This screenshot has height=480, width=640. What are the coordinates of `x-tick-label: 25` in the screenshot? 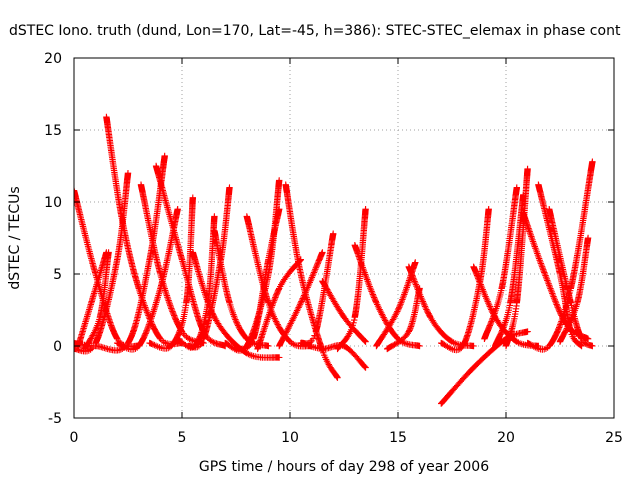 It's located at (614, 438).